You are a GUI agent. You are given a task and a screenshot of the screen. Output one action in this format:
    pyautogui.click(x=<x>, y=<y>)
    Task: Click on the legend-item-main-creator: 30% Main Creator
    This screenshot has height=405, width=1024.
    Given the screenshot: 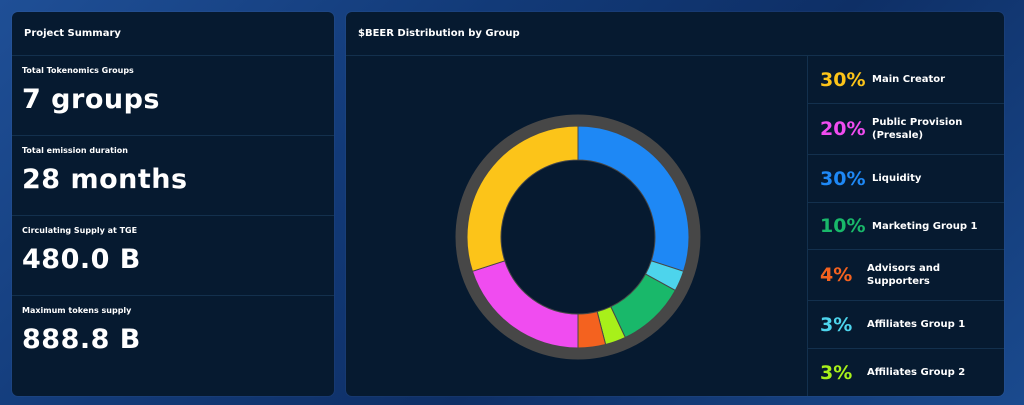 What is the action you would take?
    pyautogui.click(x=906, y=80)
    